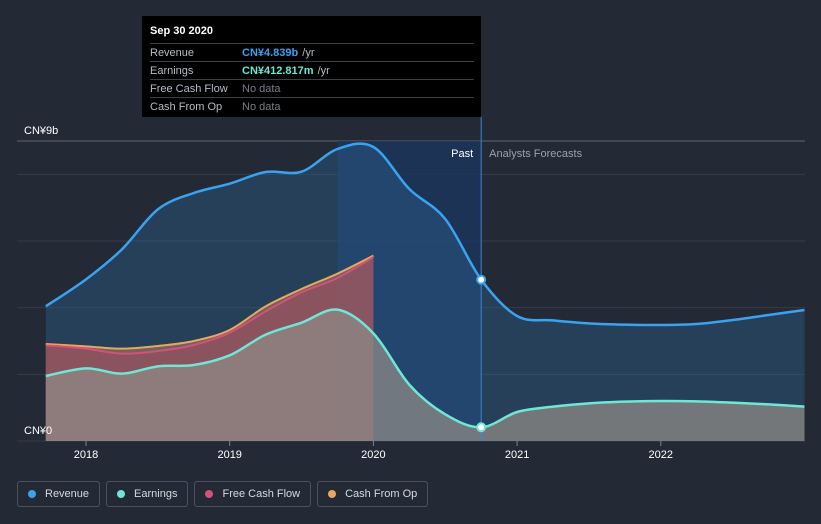 Image resolution: width=821 pixels, height=524 pixels. What do you see at coordinates (261, 494) in the screenshot?
I see `legend-label: Free Cash Flow` at bounding box center [261, 494].